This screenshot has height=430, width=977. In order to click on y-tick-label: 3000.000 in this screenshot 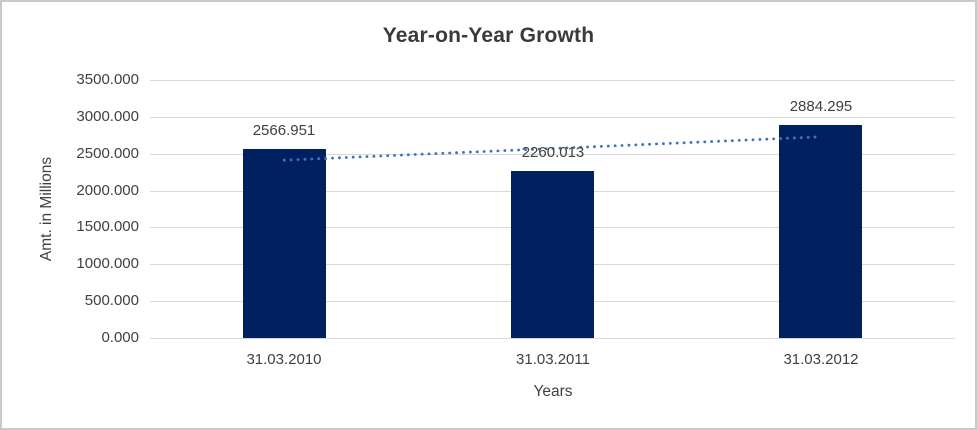, I will do `click(107, 116)`.